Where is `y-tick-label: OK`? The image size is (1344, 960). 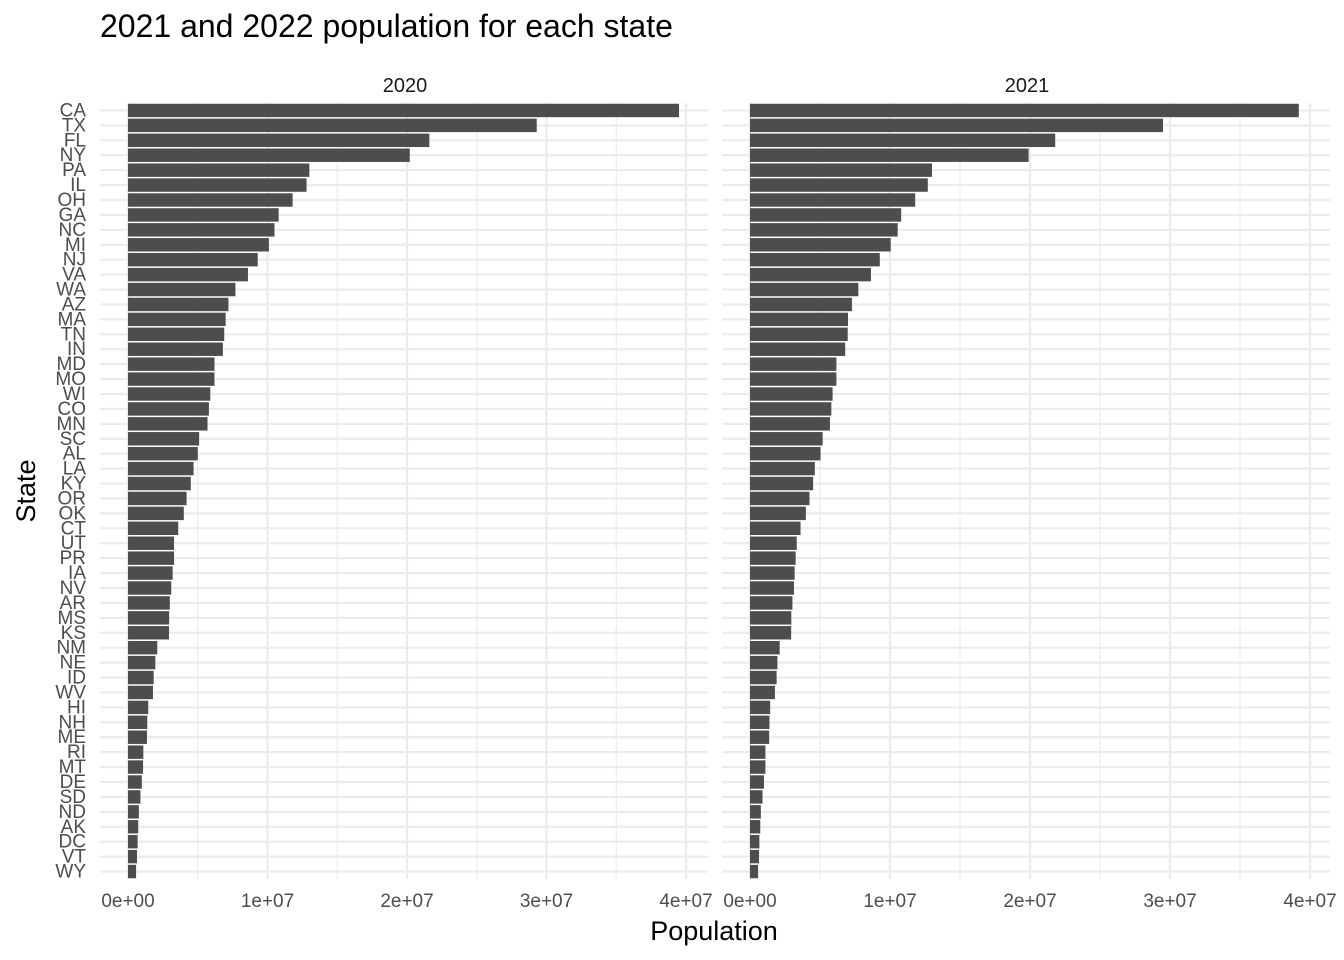 y-tick-label: OK is located at coordinates (73, 513).